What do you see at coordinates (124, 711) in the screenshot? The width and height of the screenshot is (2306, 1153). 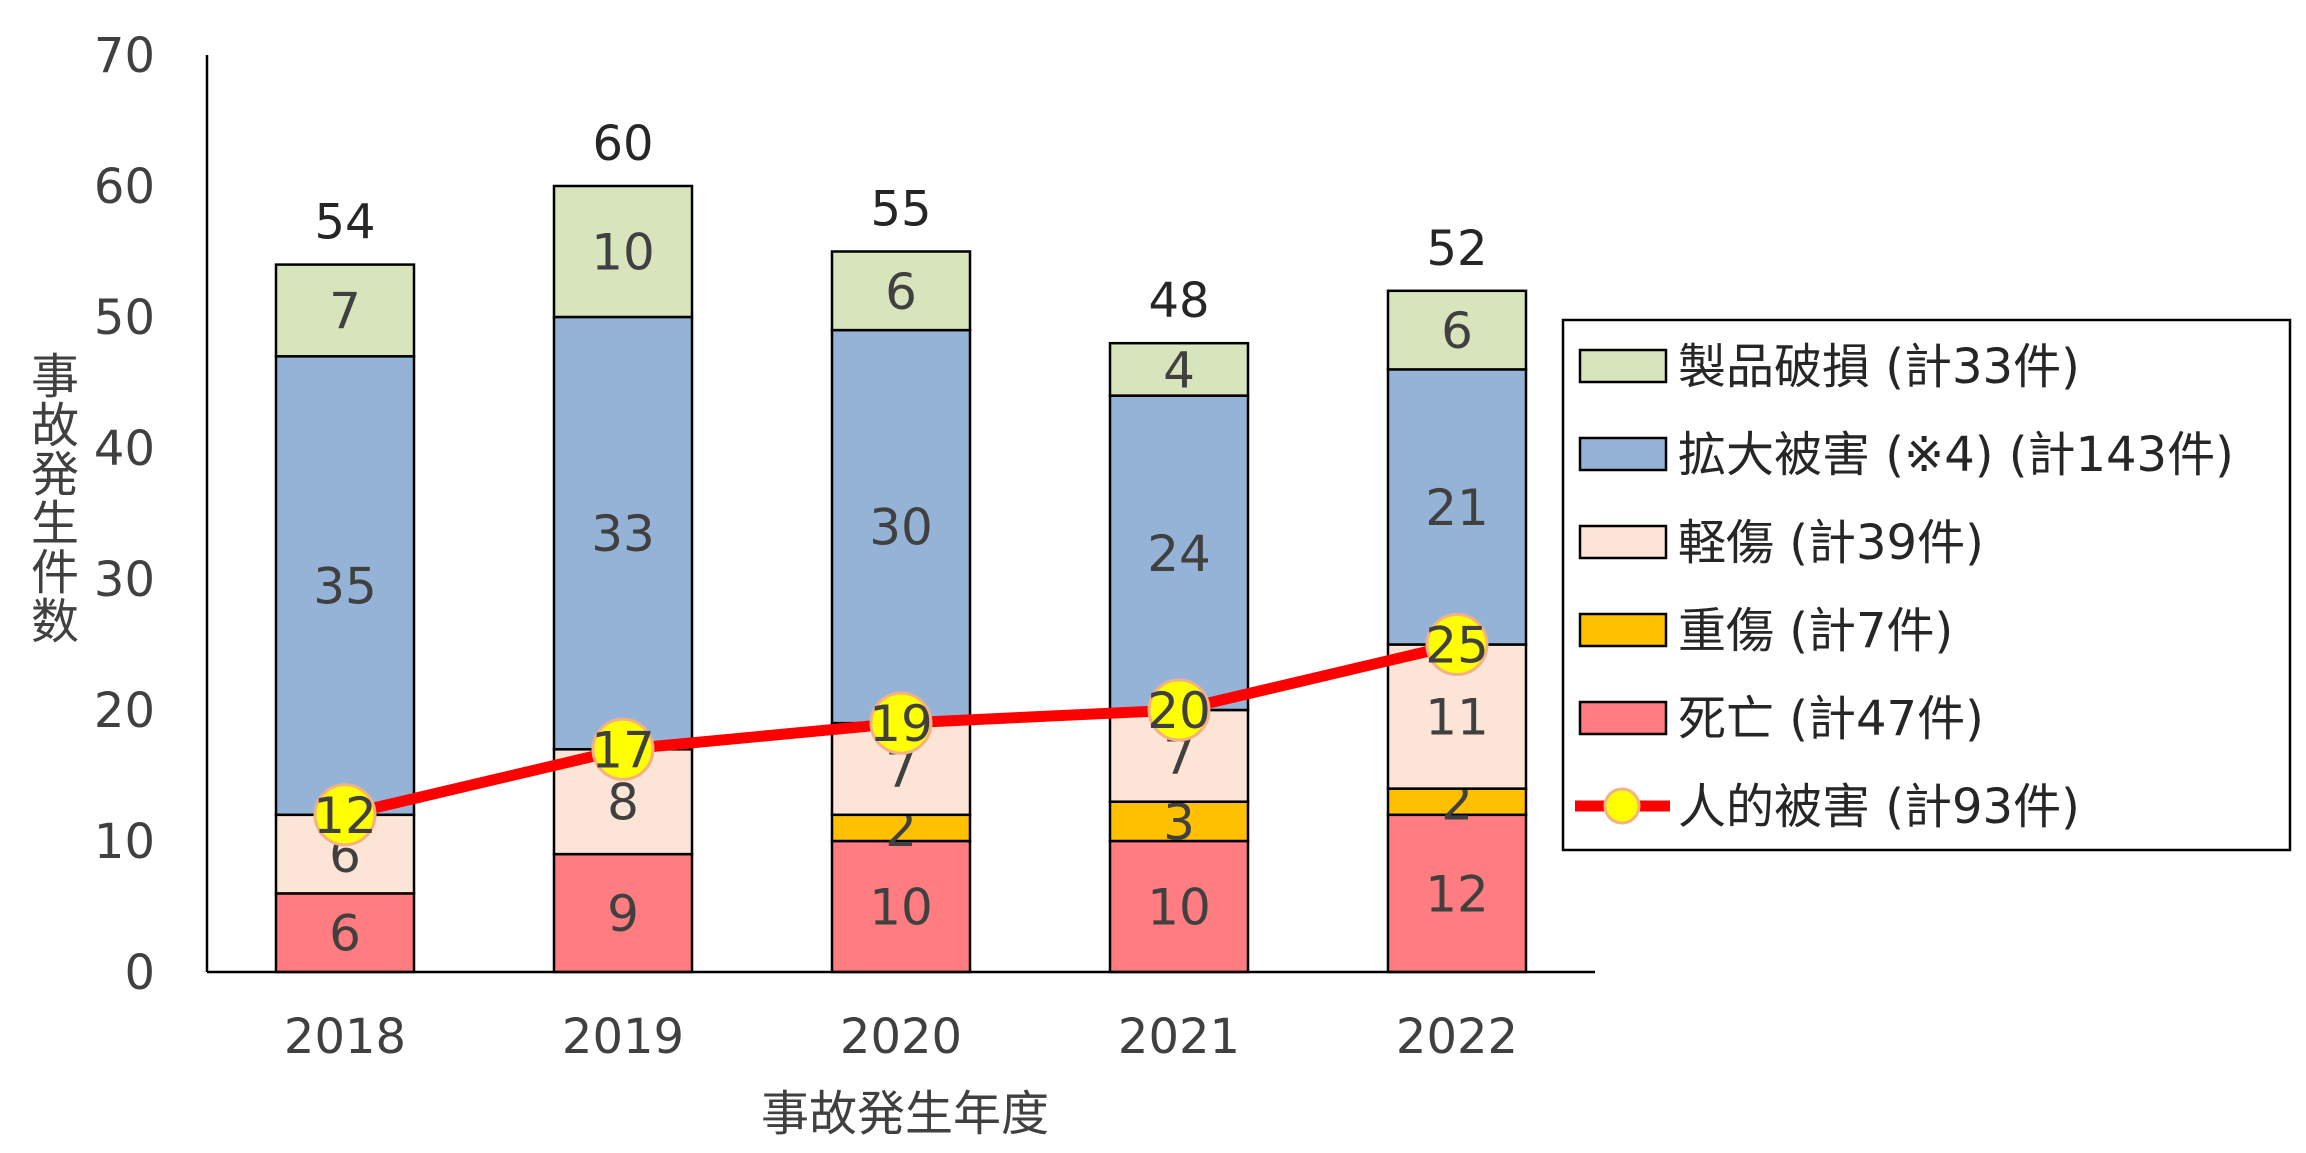 I see `y-tick-label: 20` at bounding box center [124, 711].